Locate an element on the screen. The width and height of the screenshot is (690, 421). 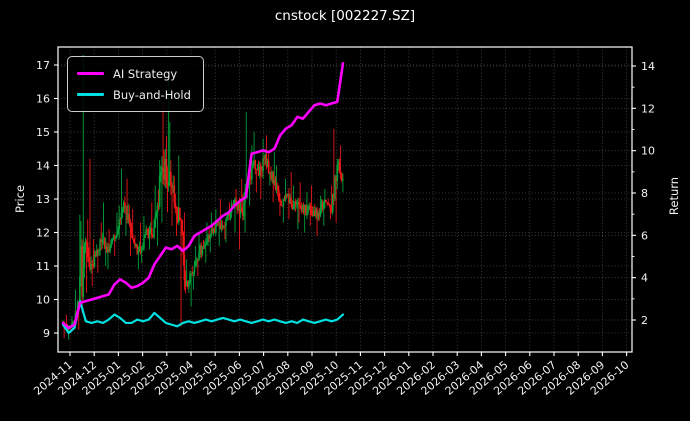
svg-text: 16 is located at coordinates (43, 99).